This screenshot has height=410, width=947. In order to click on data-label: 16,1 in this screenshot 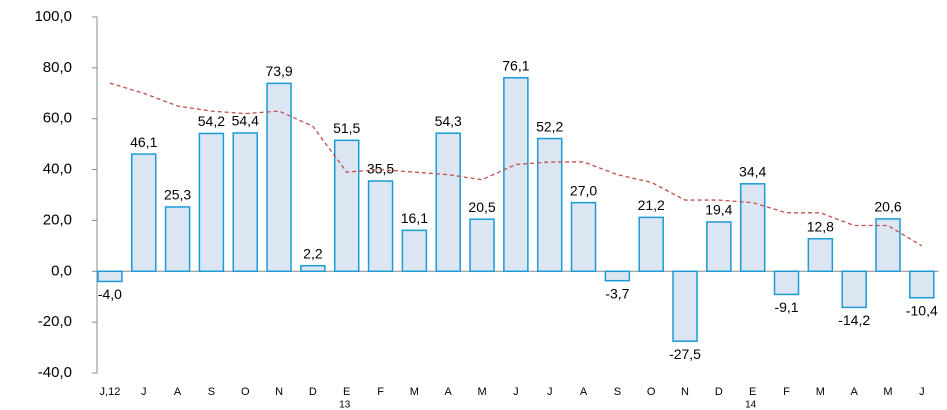, I will do `click(414, 218)`.